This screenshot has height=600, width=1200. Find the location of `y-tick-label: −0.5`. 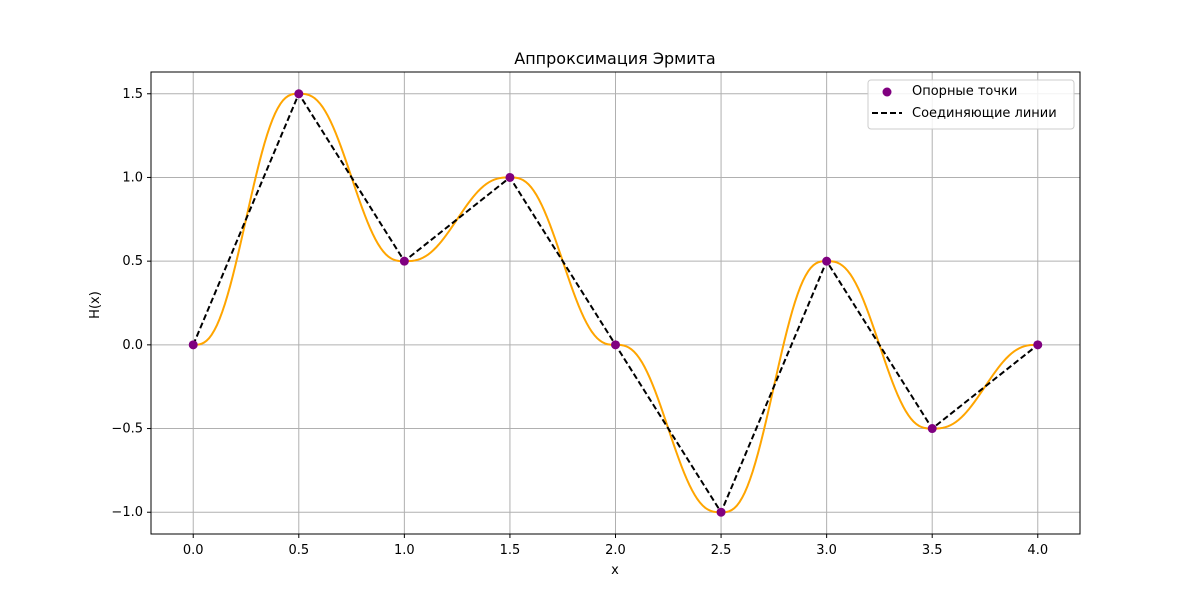

y-tick-label: −0.5 is located at coordinates (127, 429).